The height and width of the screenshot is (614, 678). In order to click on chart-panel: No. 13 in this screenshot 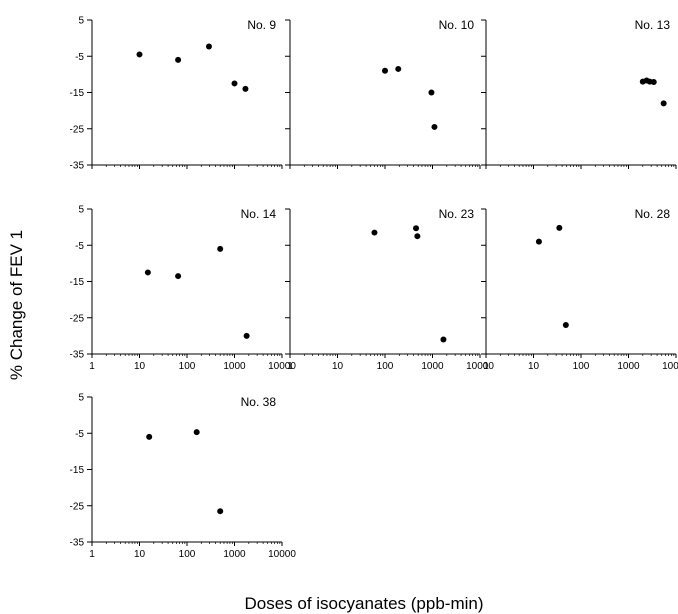, I will do `click(579, 93)`.